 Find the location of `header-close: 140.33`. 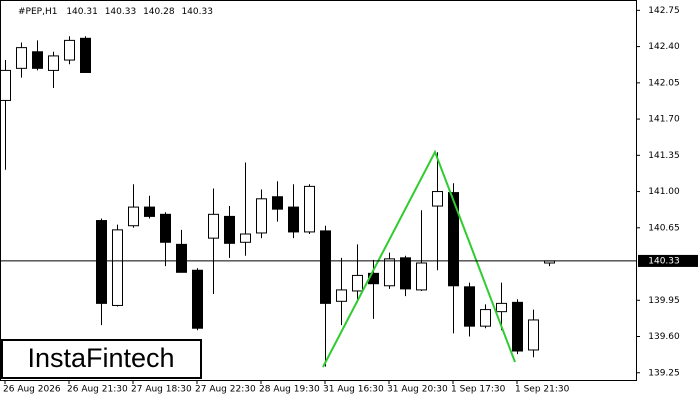

header-close: 140.33 is located at coordinates (197, 12).